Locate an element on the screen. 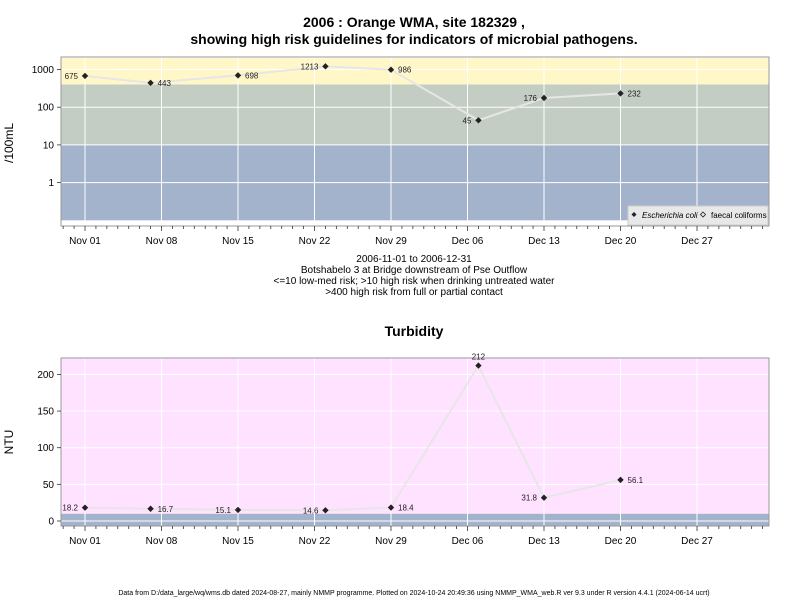  chart2-data-label: 212 is located at coordinates (479, 357).